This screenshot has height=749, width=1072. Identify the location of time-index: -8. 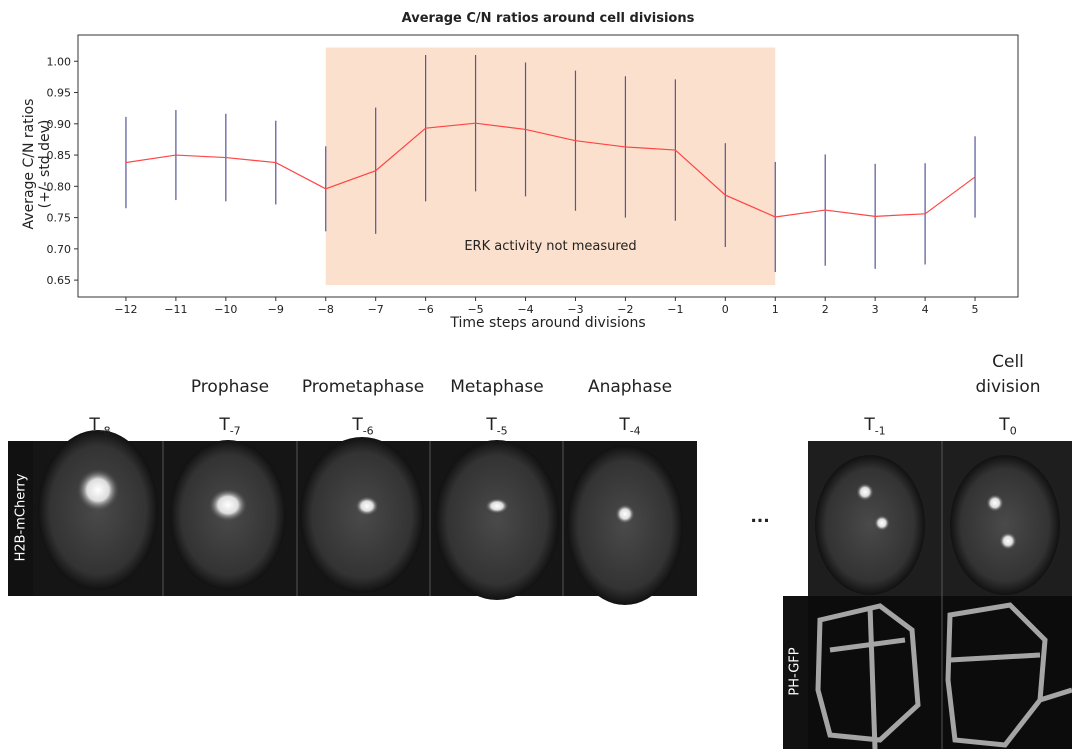
(105, 431).